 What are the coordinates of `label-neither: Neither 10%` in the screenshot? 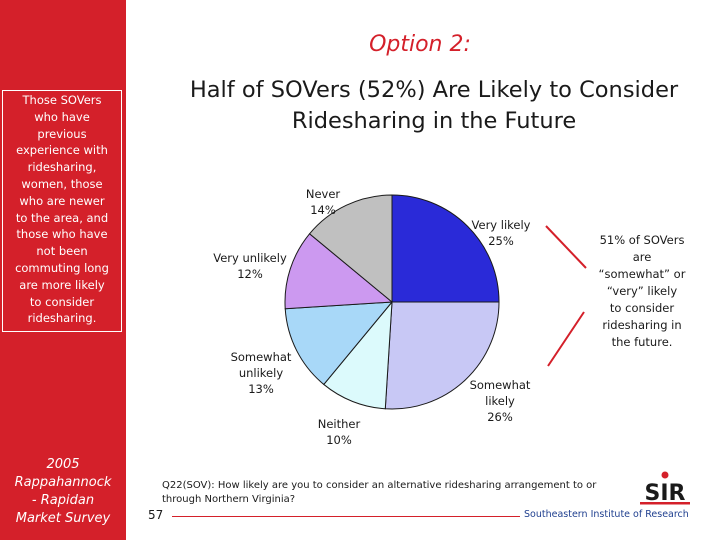 It's located at (339, 432).